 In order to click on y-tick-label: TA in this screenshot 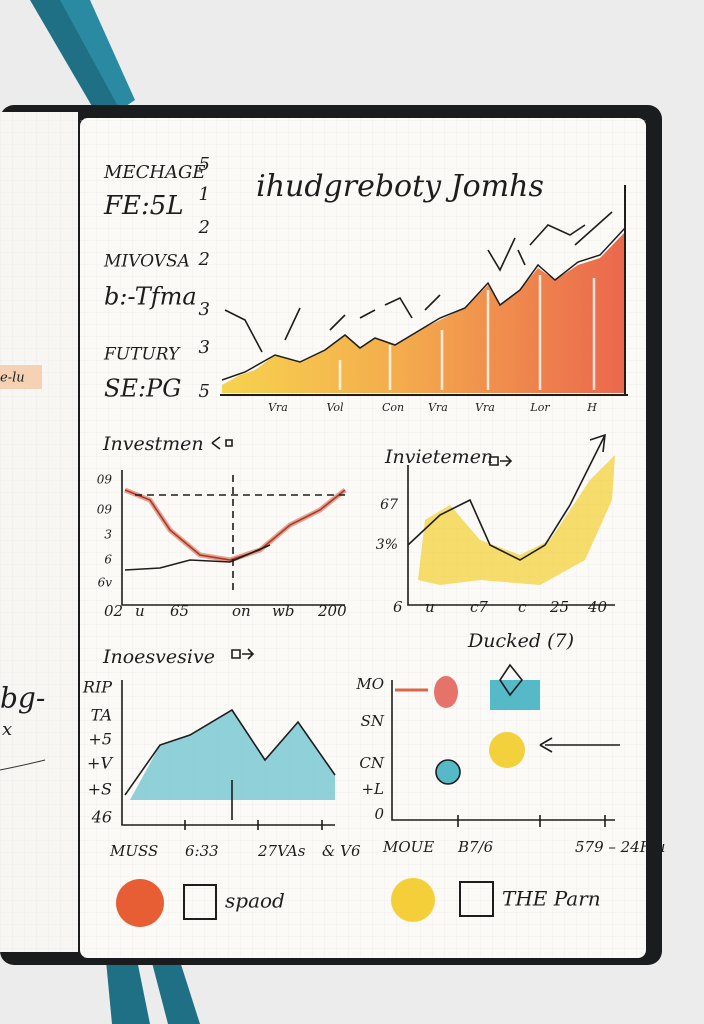, I will do `click(101, 715)`.